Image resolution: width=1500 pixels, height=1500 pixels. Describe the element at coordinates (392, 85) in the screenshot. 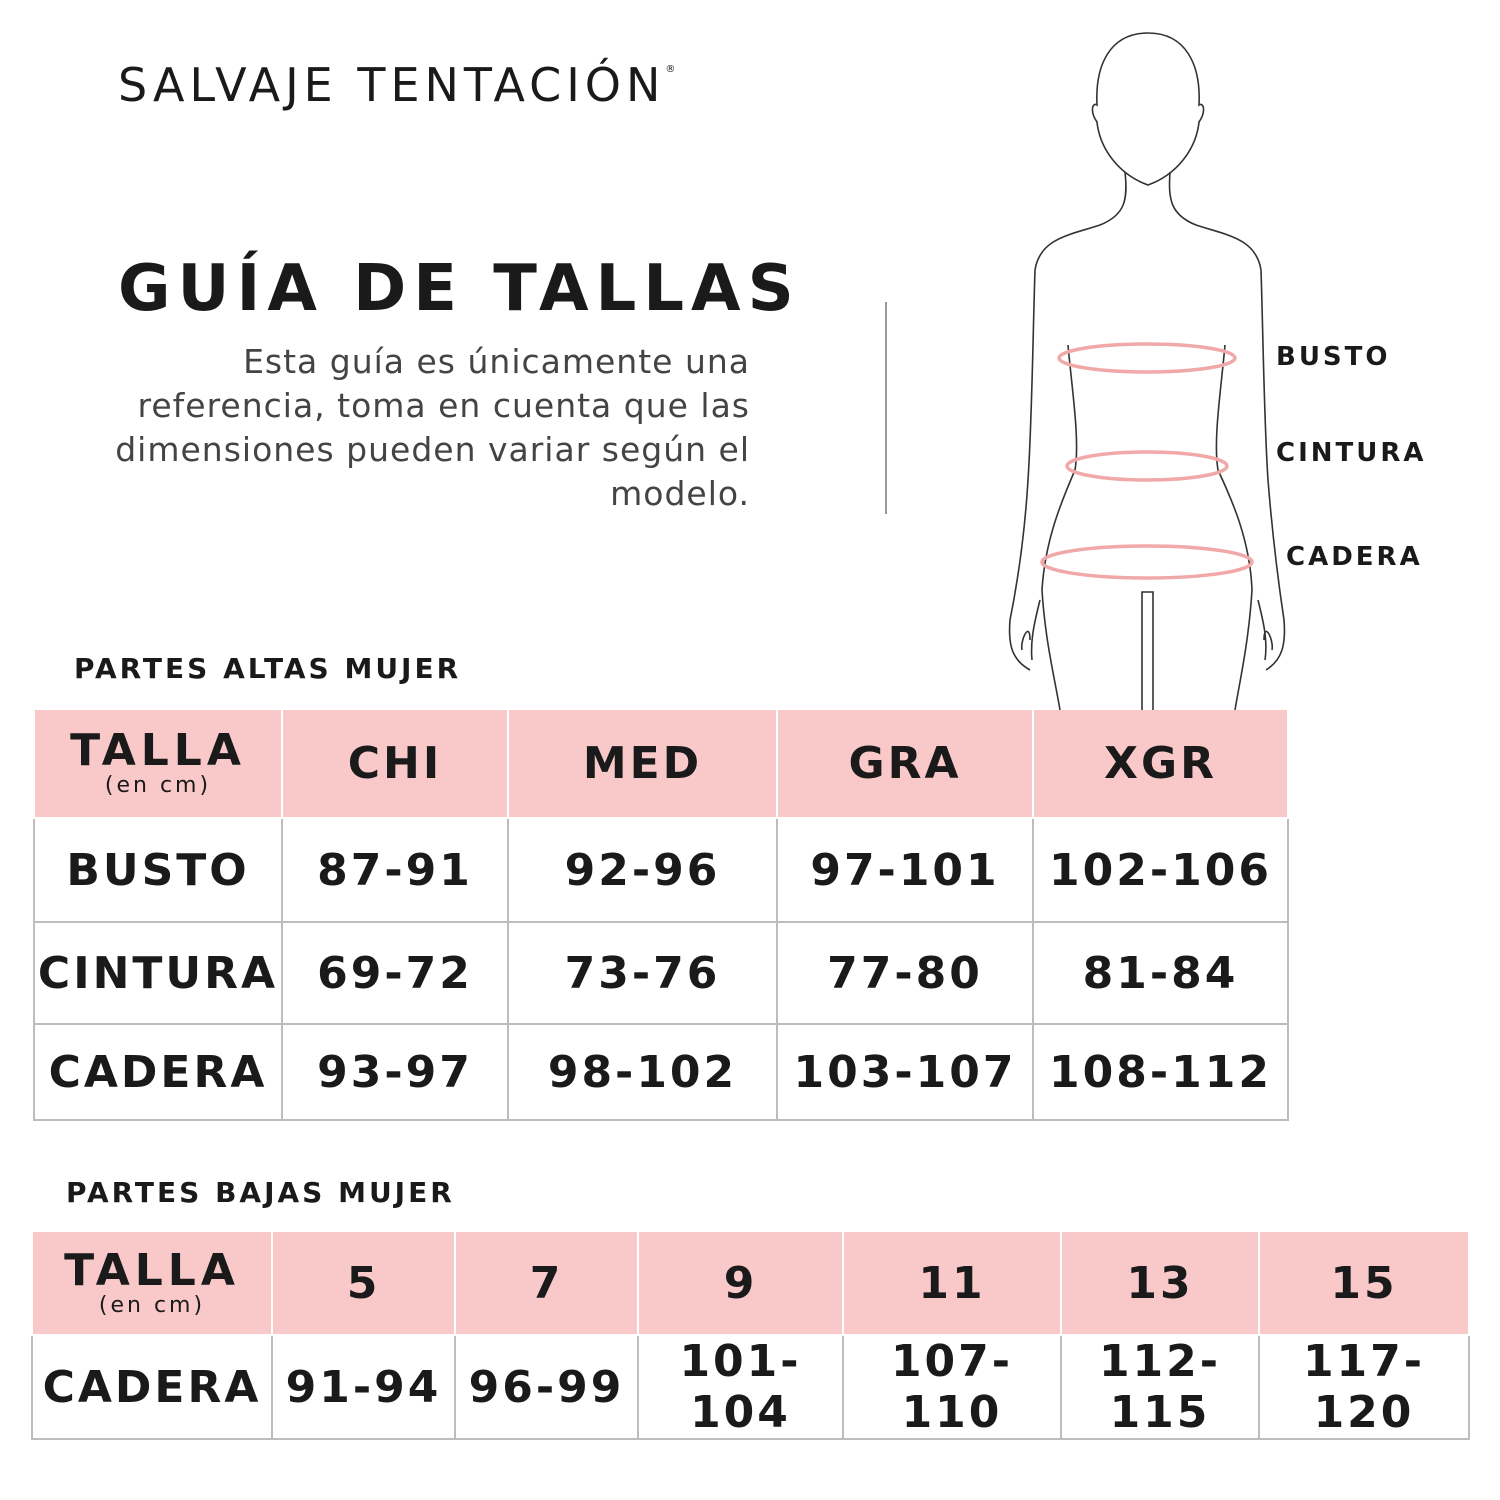

I see `brand-name: SALVAJE TENTACIÓN` at that location.